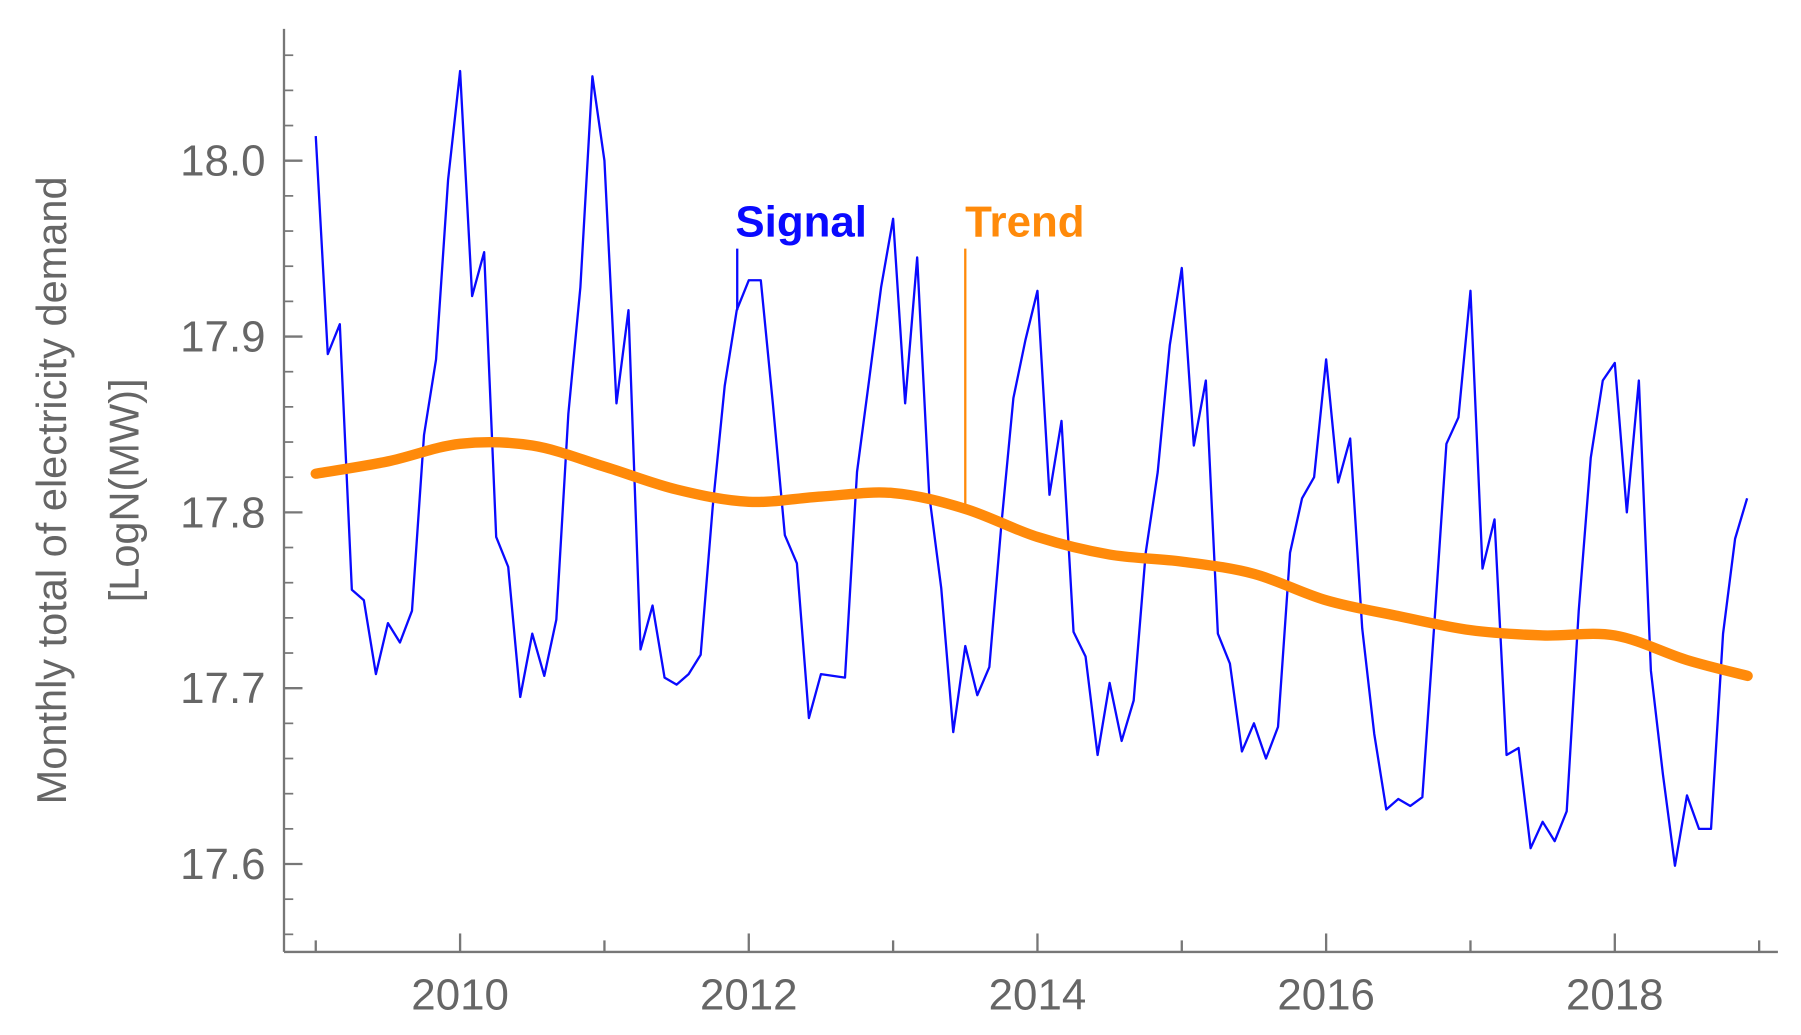  I want to click on x-tick-label: 2018, so click(1615, 995).